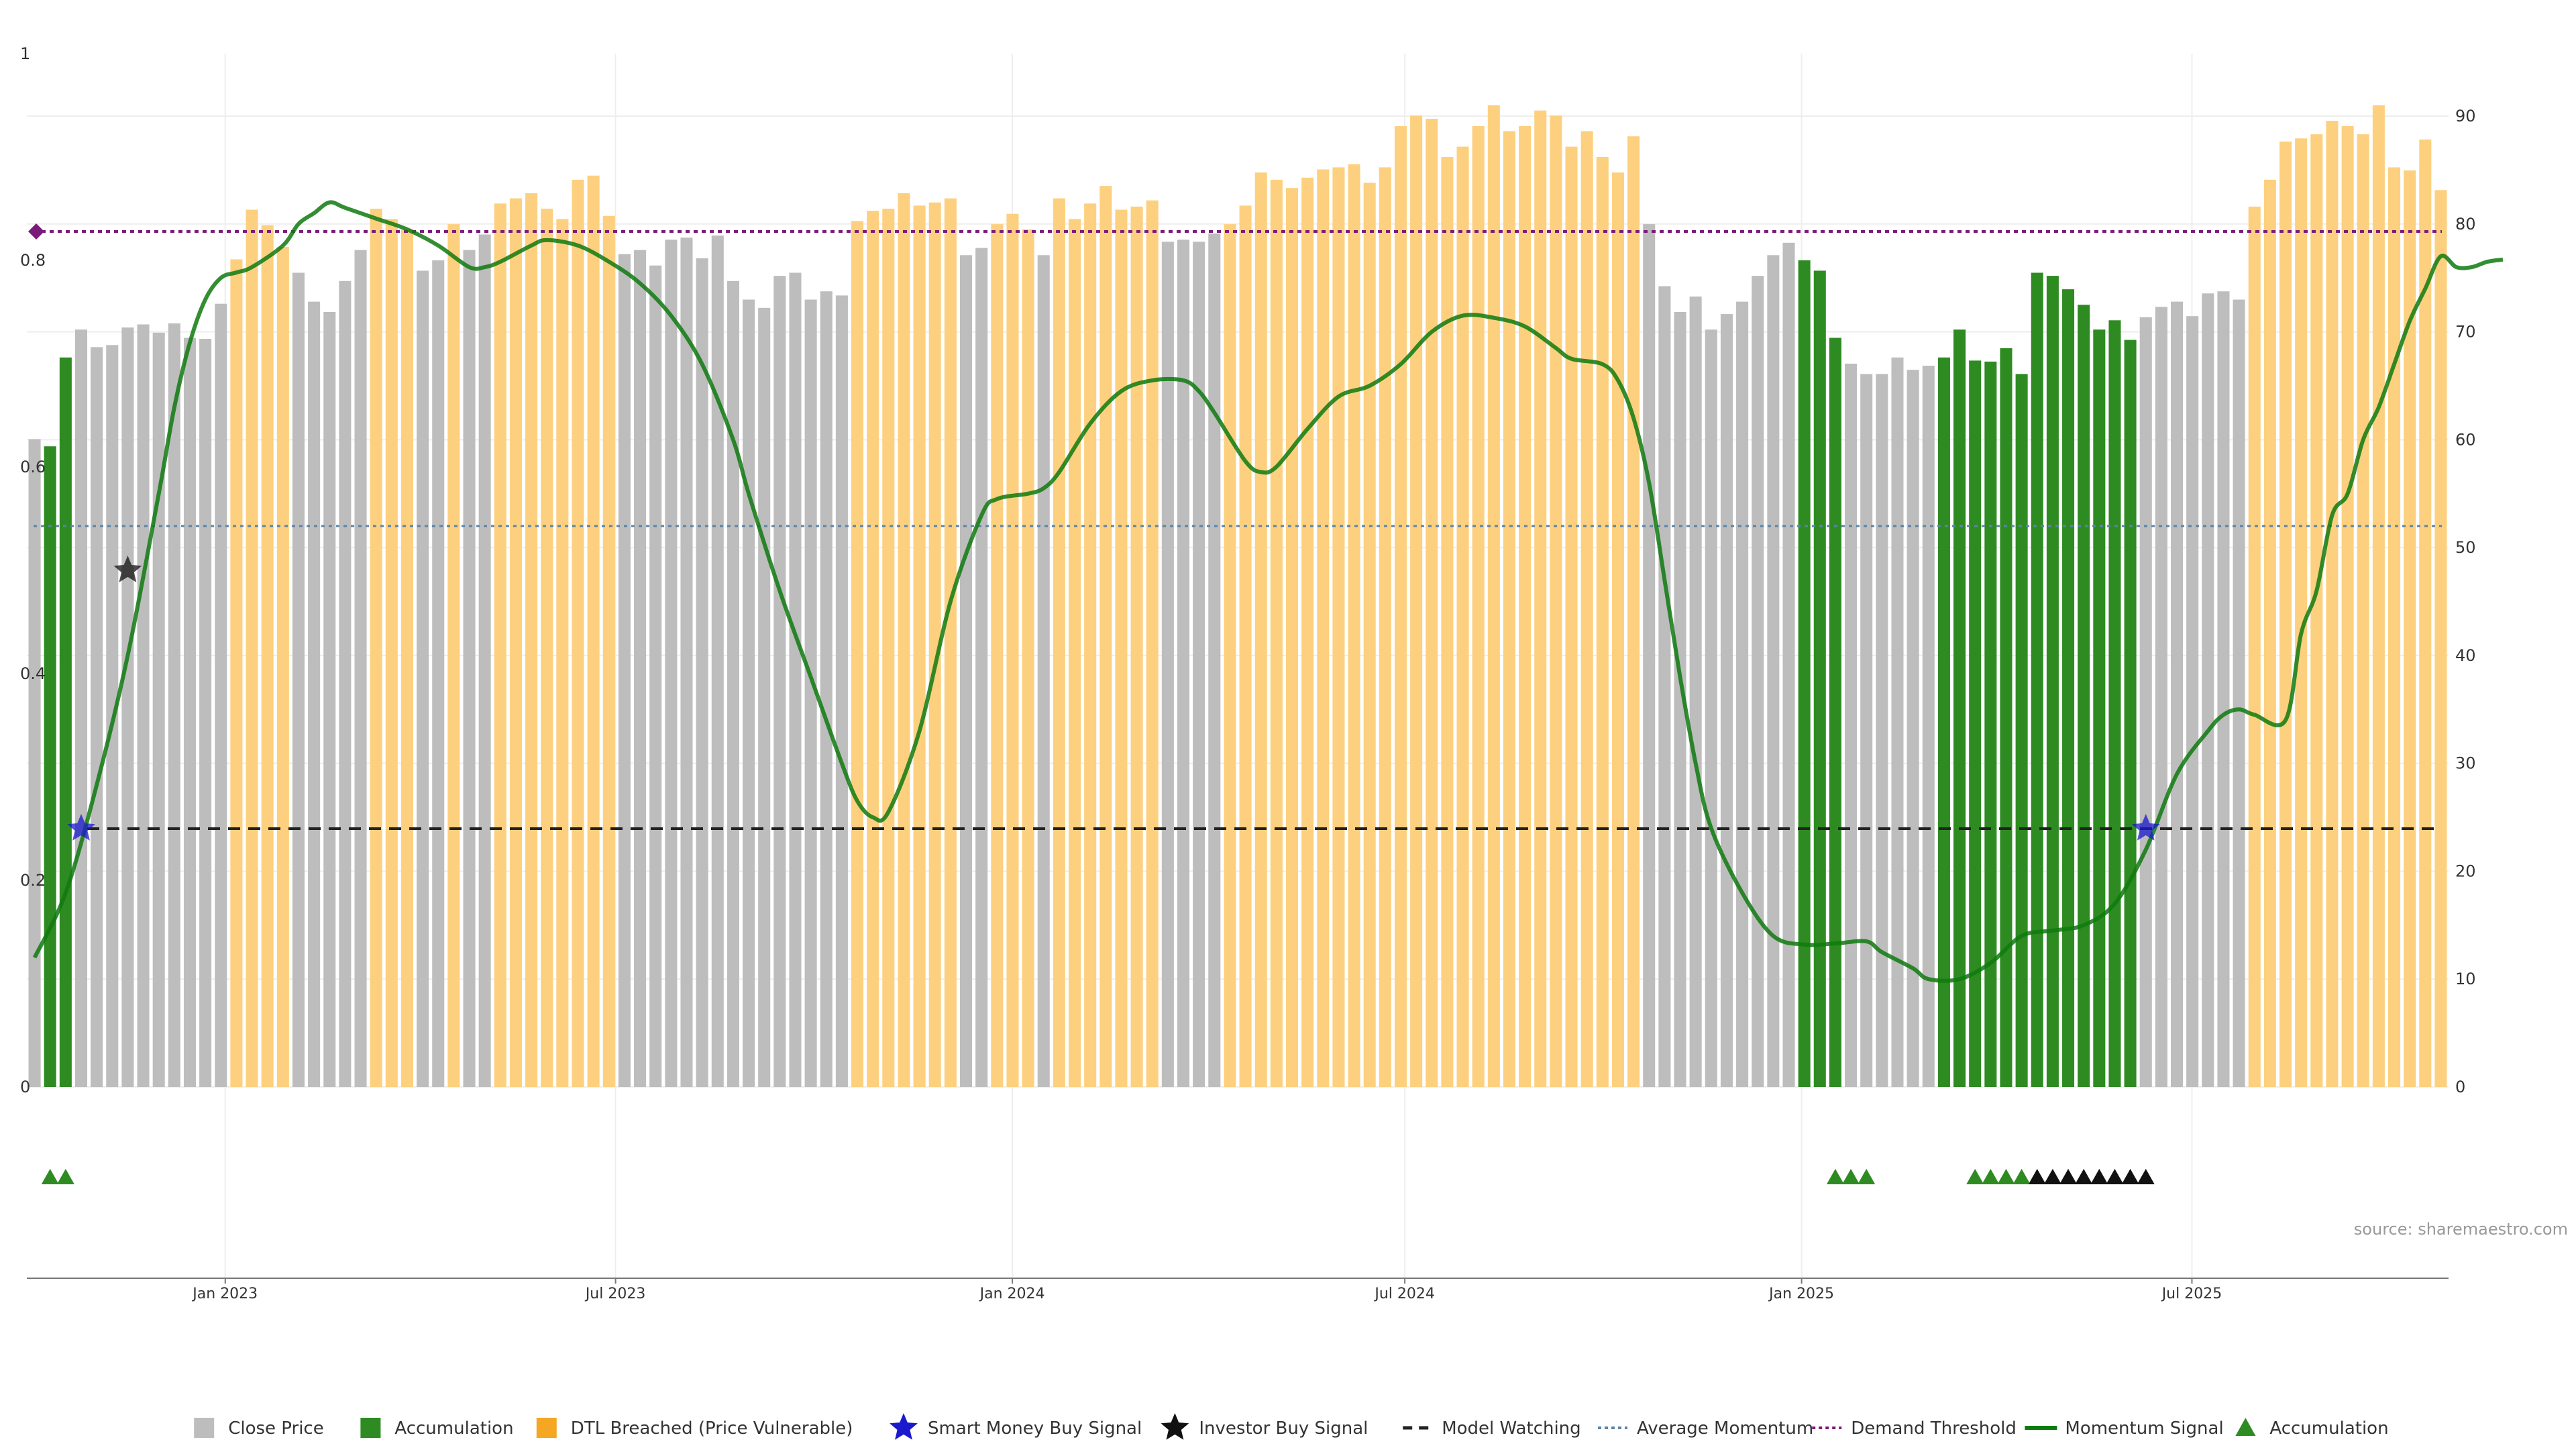 This screenshot has width=2576, height=1452. What do you see at coordinates (2465, 656) in the screenshot?
I see `right-y-tick-label: 40` at bounding box center [2465, 656].